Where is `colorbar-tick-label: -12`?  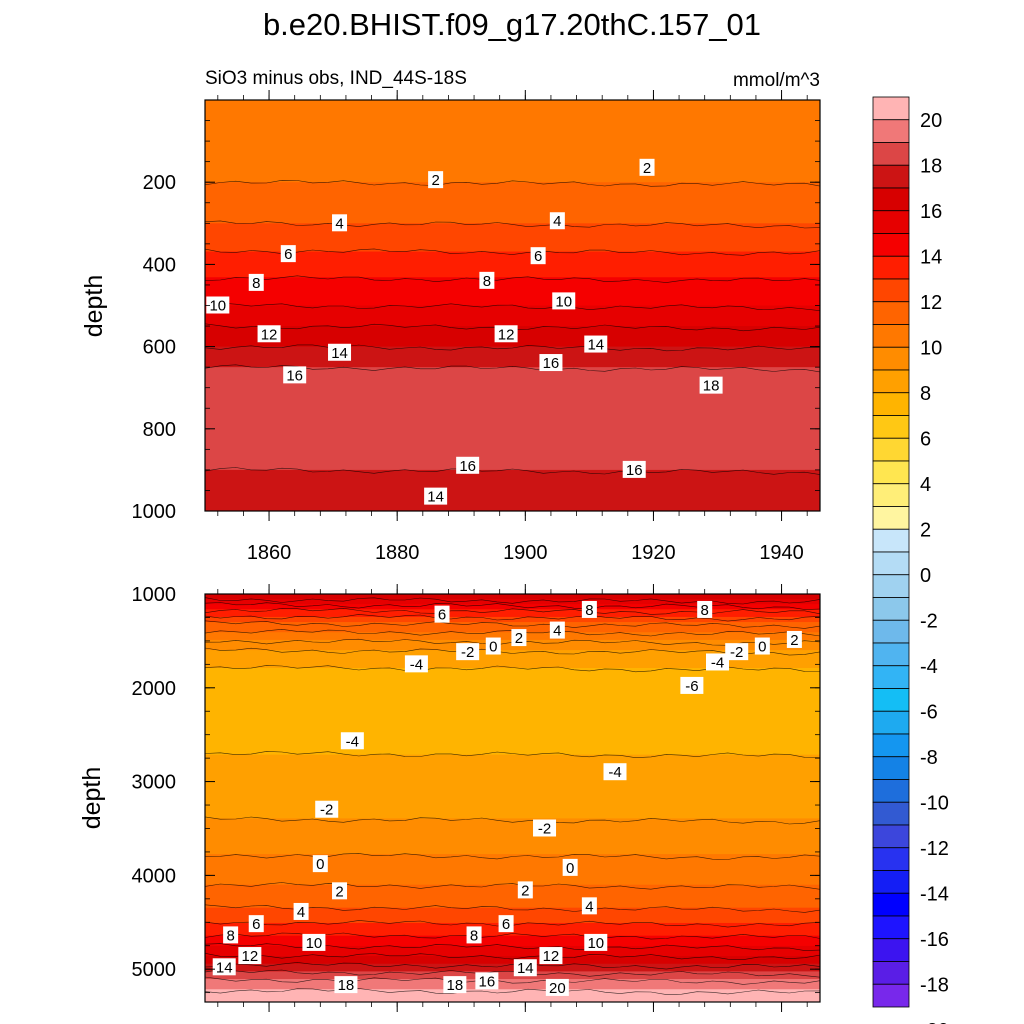 colorbar-tick-label: -12 is located at coordinates (934, 849).